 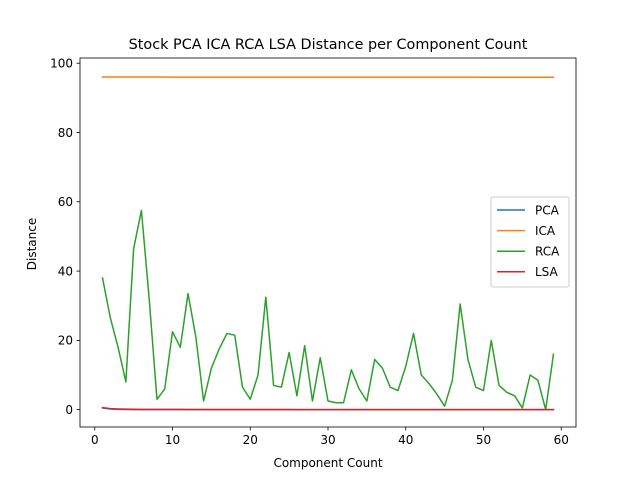 I want to click on y-tick-label: 20, so click(x=65, y=341).